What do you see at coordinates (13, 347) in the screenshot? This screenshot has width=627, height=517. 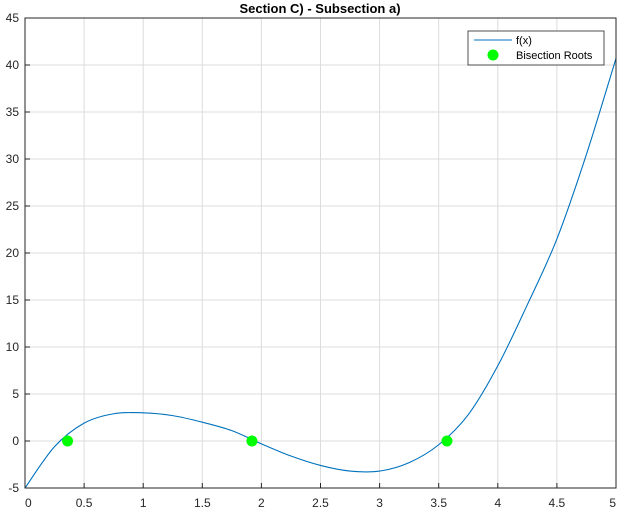 I see `y-tick-label: 10` at bounding box center [13, 347].